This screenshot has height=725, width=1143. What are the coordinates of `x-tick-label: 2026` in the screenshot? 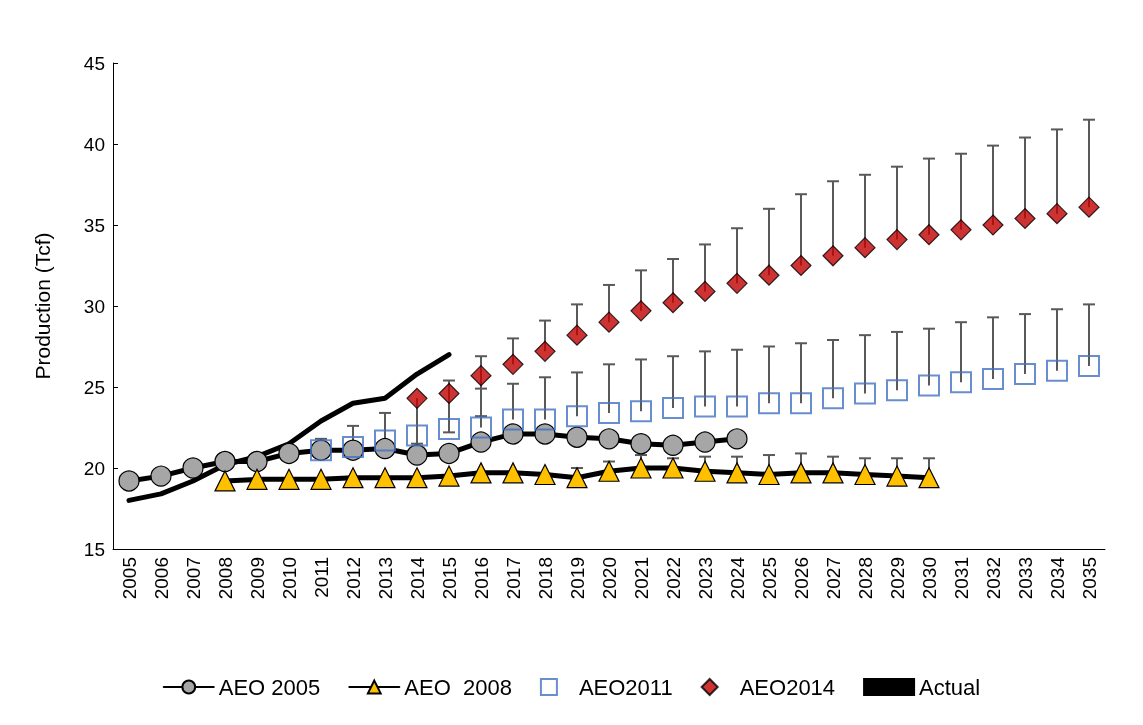 It's located at (801, 578).